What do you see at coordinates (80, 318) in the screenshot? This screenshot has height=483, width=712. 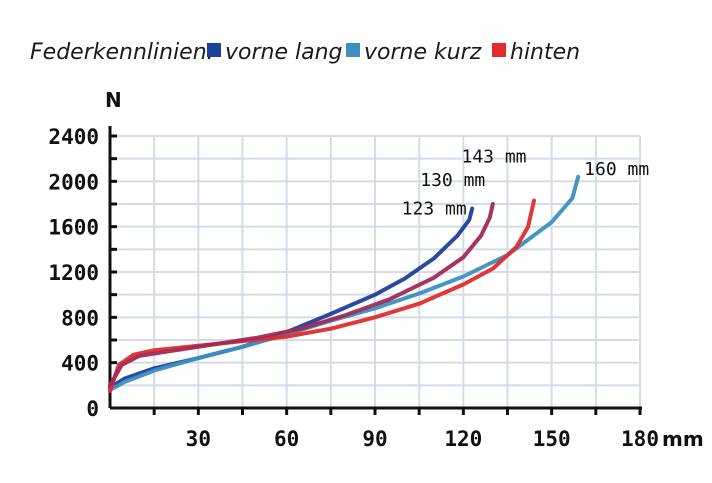 I see `y-tick-label: 800` at bounding box center [80, 318].